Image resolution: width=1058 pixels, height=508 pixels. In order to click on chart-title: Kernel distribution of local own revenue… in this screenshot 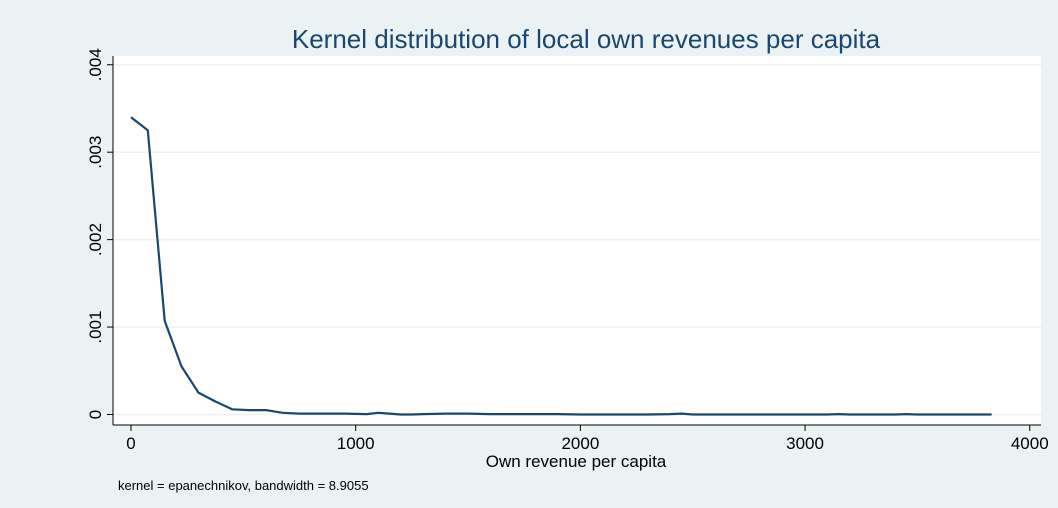, I will do `click(586, 39)`.